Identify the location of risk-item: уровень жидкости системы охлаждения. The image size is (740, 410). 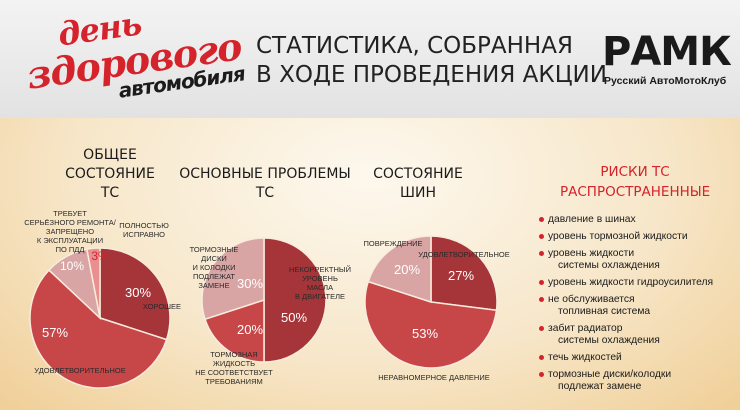
(639, 260).